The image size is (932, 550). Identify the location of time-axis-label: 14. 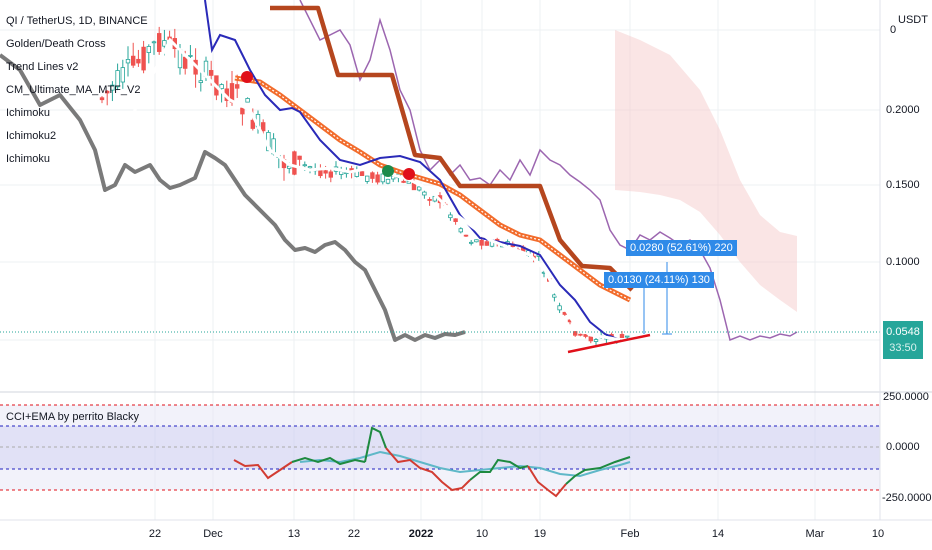
(718, 534).